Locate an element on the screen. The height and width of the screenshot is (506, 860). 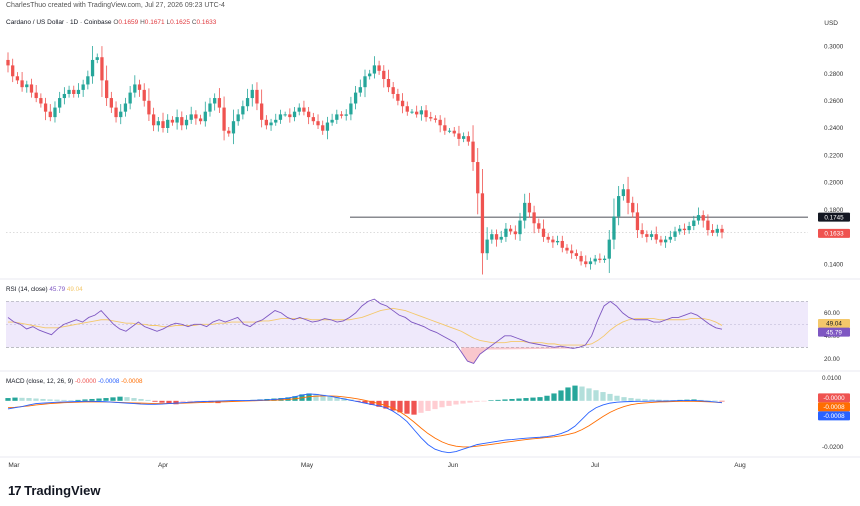
time-axis: Mar Apr May Jun Jul Aug is located at coordinates (377, 465).